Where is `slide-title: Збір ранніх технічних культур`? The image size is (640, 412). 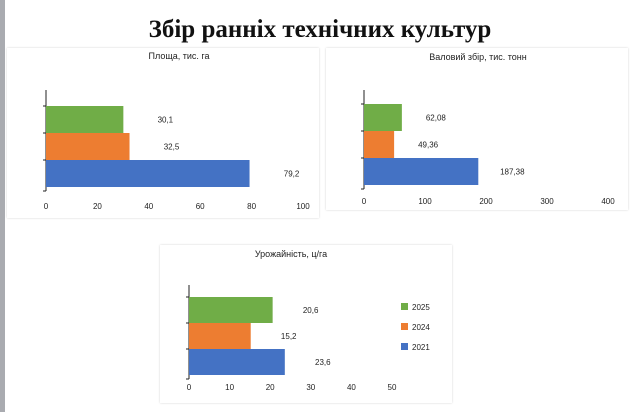 slide-title: Збір ранніх технічних культур is located at coordinates (320, 29).